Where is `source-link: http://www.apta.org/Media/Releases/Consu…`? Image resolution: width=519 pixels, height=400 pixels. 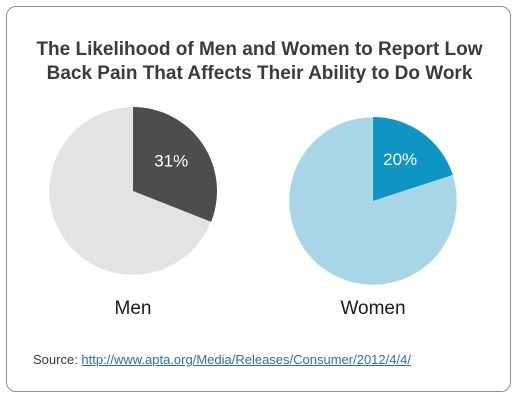
source-link: http://www.apta.org/Media/Releases/Consu… is located at coordinates (246, 359).